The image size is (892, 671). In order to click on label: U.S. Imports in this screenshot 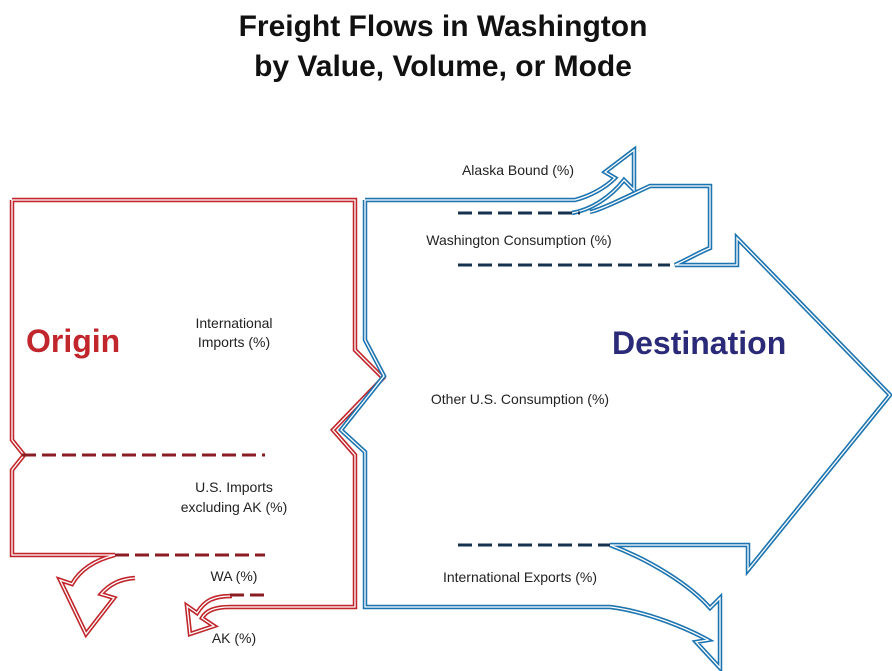, I will do `click(234, 487)`.